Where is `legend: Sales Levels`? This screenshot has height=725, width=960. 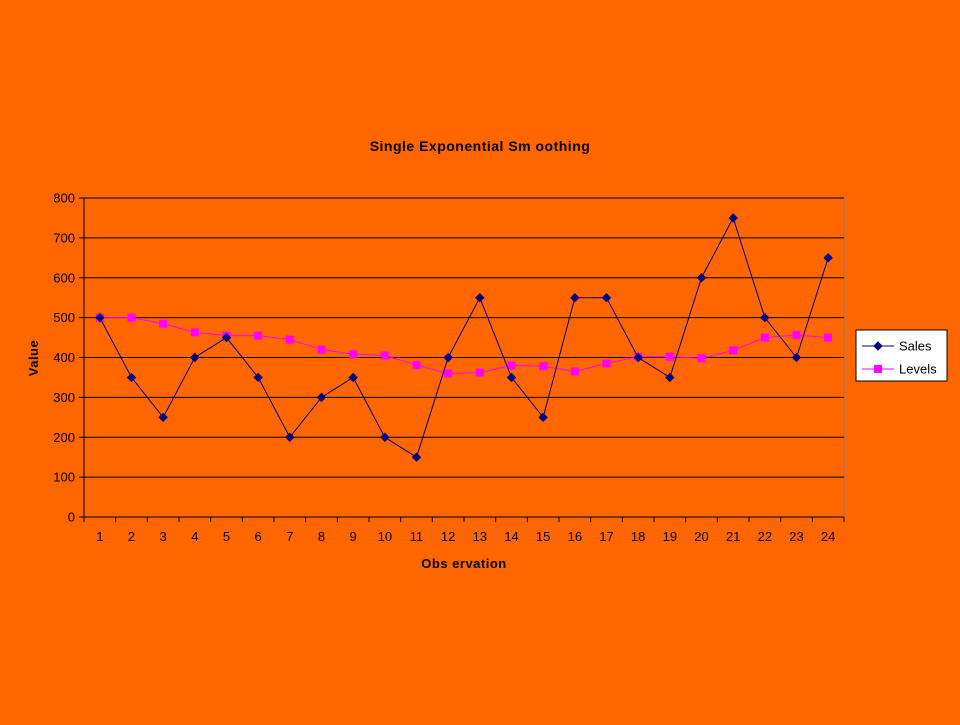 legend: Sales Levels is located at coordinates (901, 355).